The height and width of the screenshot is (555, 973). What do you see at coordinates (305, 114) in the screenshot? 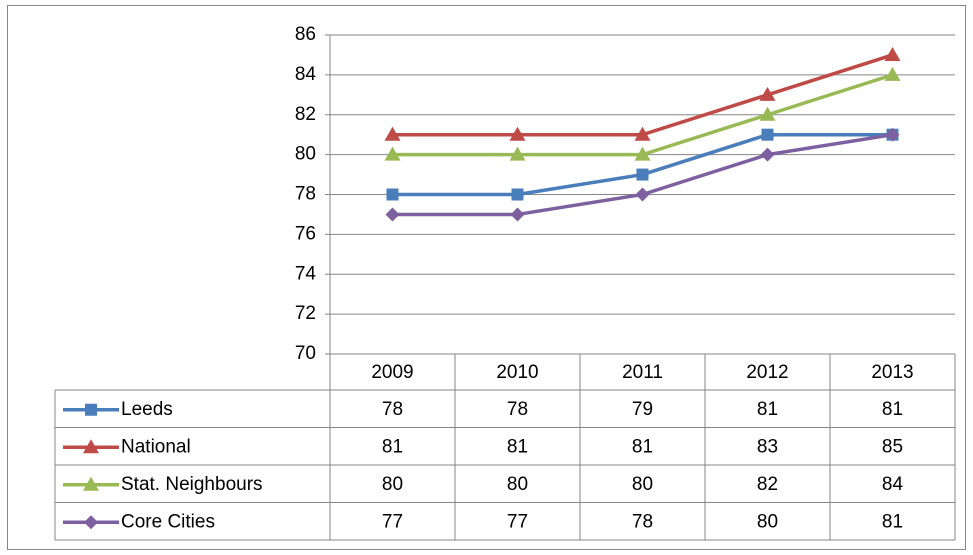
I see `y-tick-label: 82` at bounding box center [305, 114].